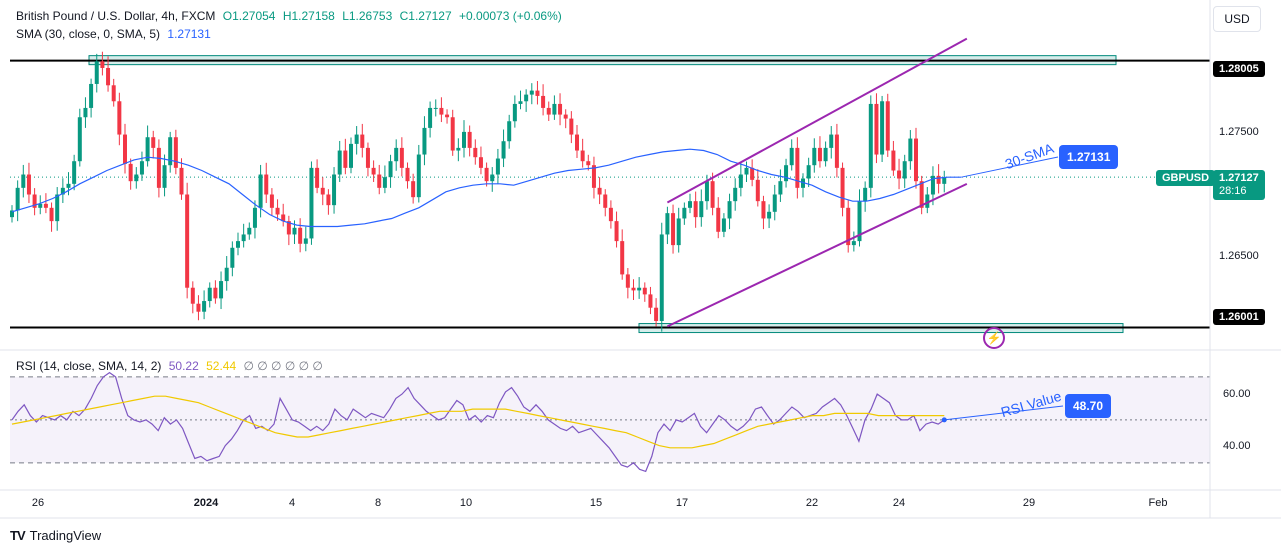 The width and height of the screenshot is (1281, 553). I want to click on tradingview-brand: TV TradingView, so click(55, 535).